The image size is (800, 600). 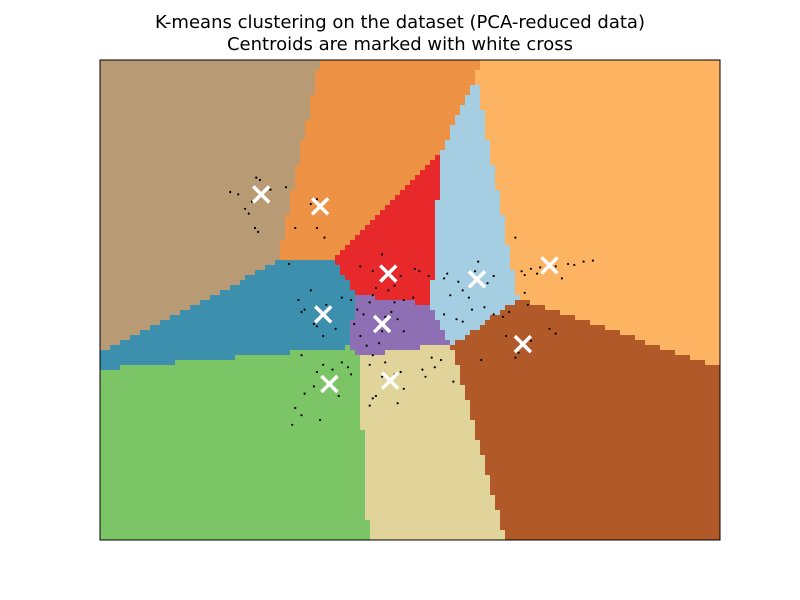 What do you see at coordinates (400, 44) in the screenshot?
I see `chart-title-line-2: Centroids are marked with white cross` at bounding box center [400, 44].